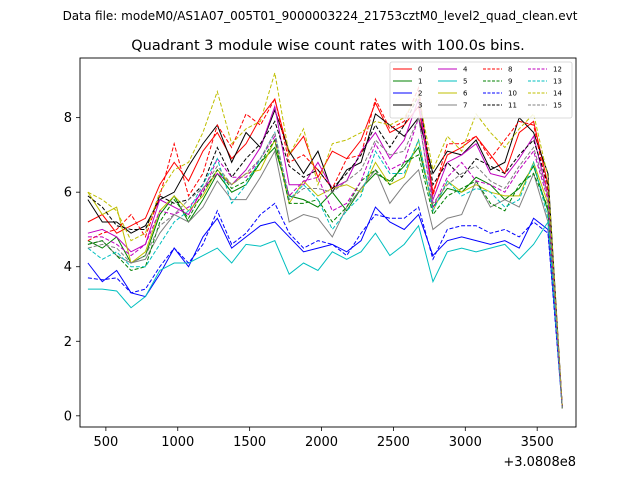 This screenshot has width=640, height=484. What do you see at coordinates (452, 106) in the screenshot?
I see `legend-item-7: 7` at bounding box center [452, 106].